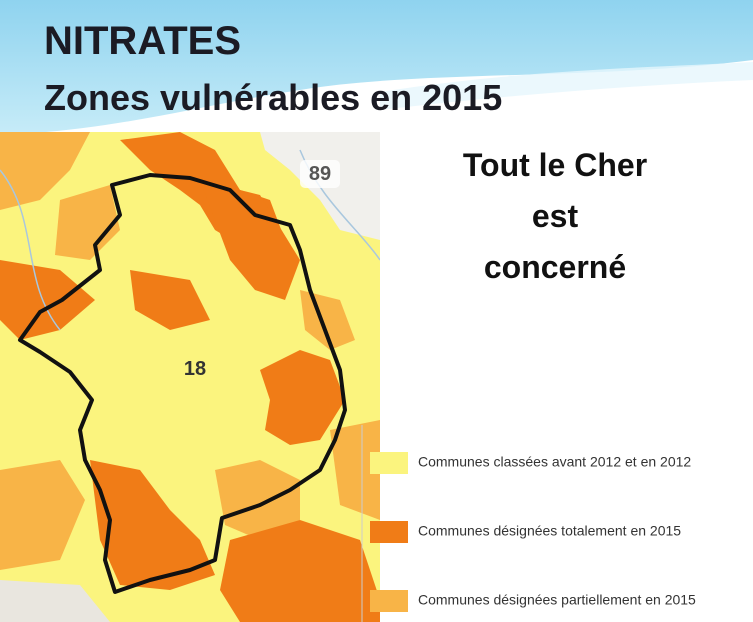  I want to click on legend-label: Communes désignées totalement en 2015, so click(549, 531).